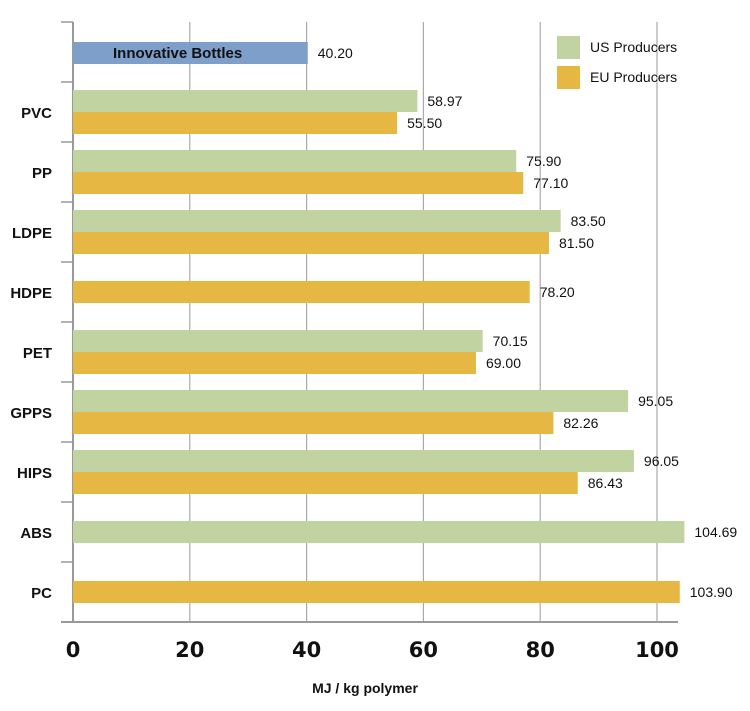  I want to click on x-axis-title: MJ / kg polymer, so click(365, 688).